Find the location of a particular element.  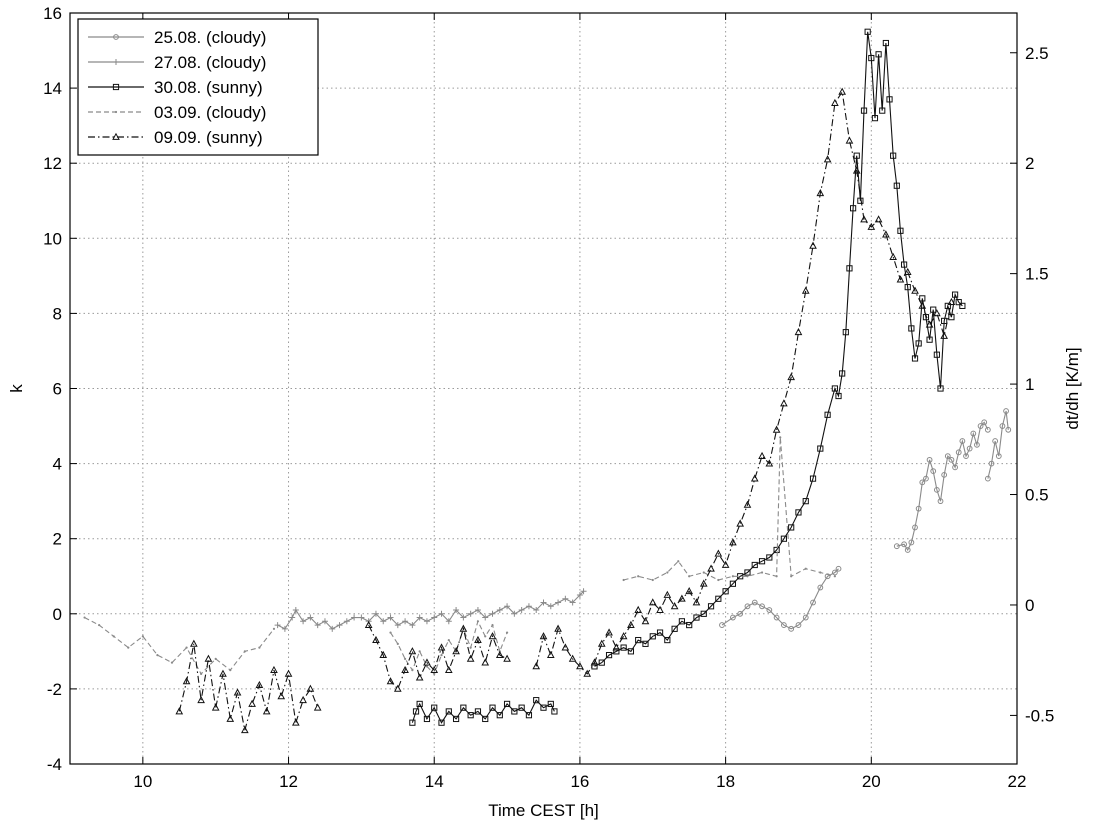

y2-tick-label: 1.5 is located at coordinates (1037, 274).